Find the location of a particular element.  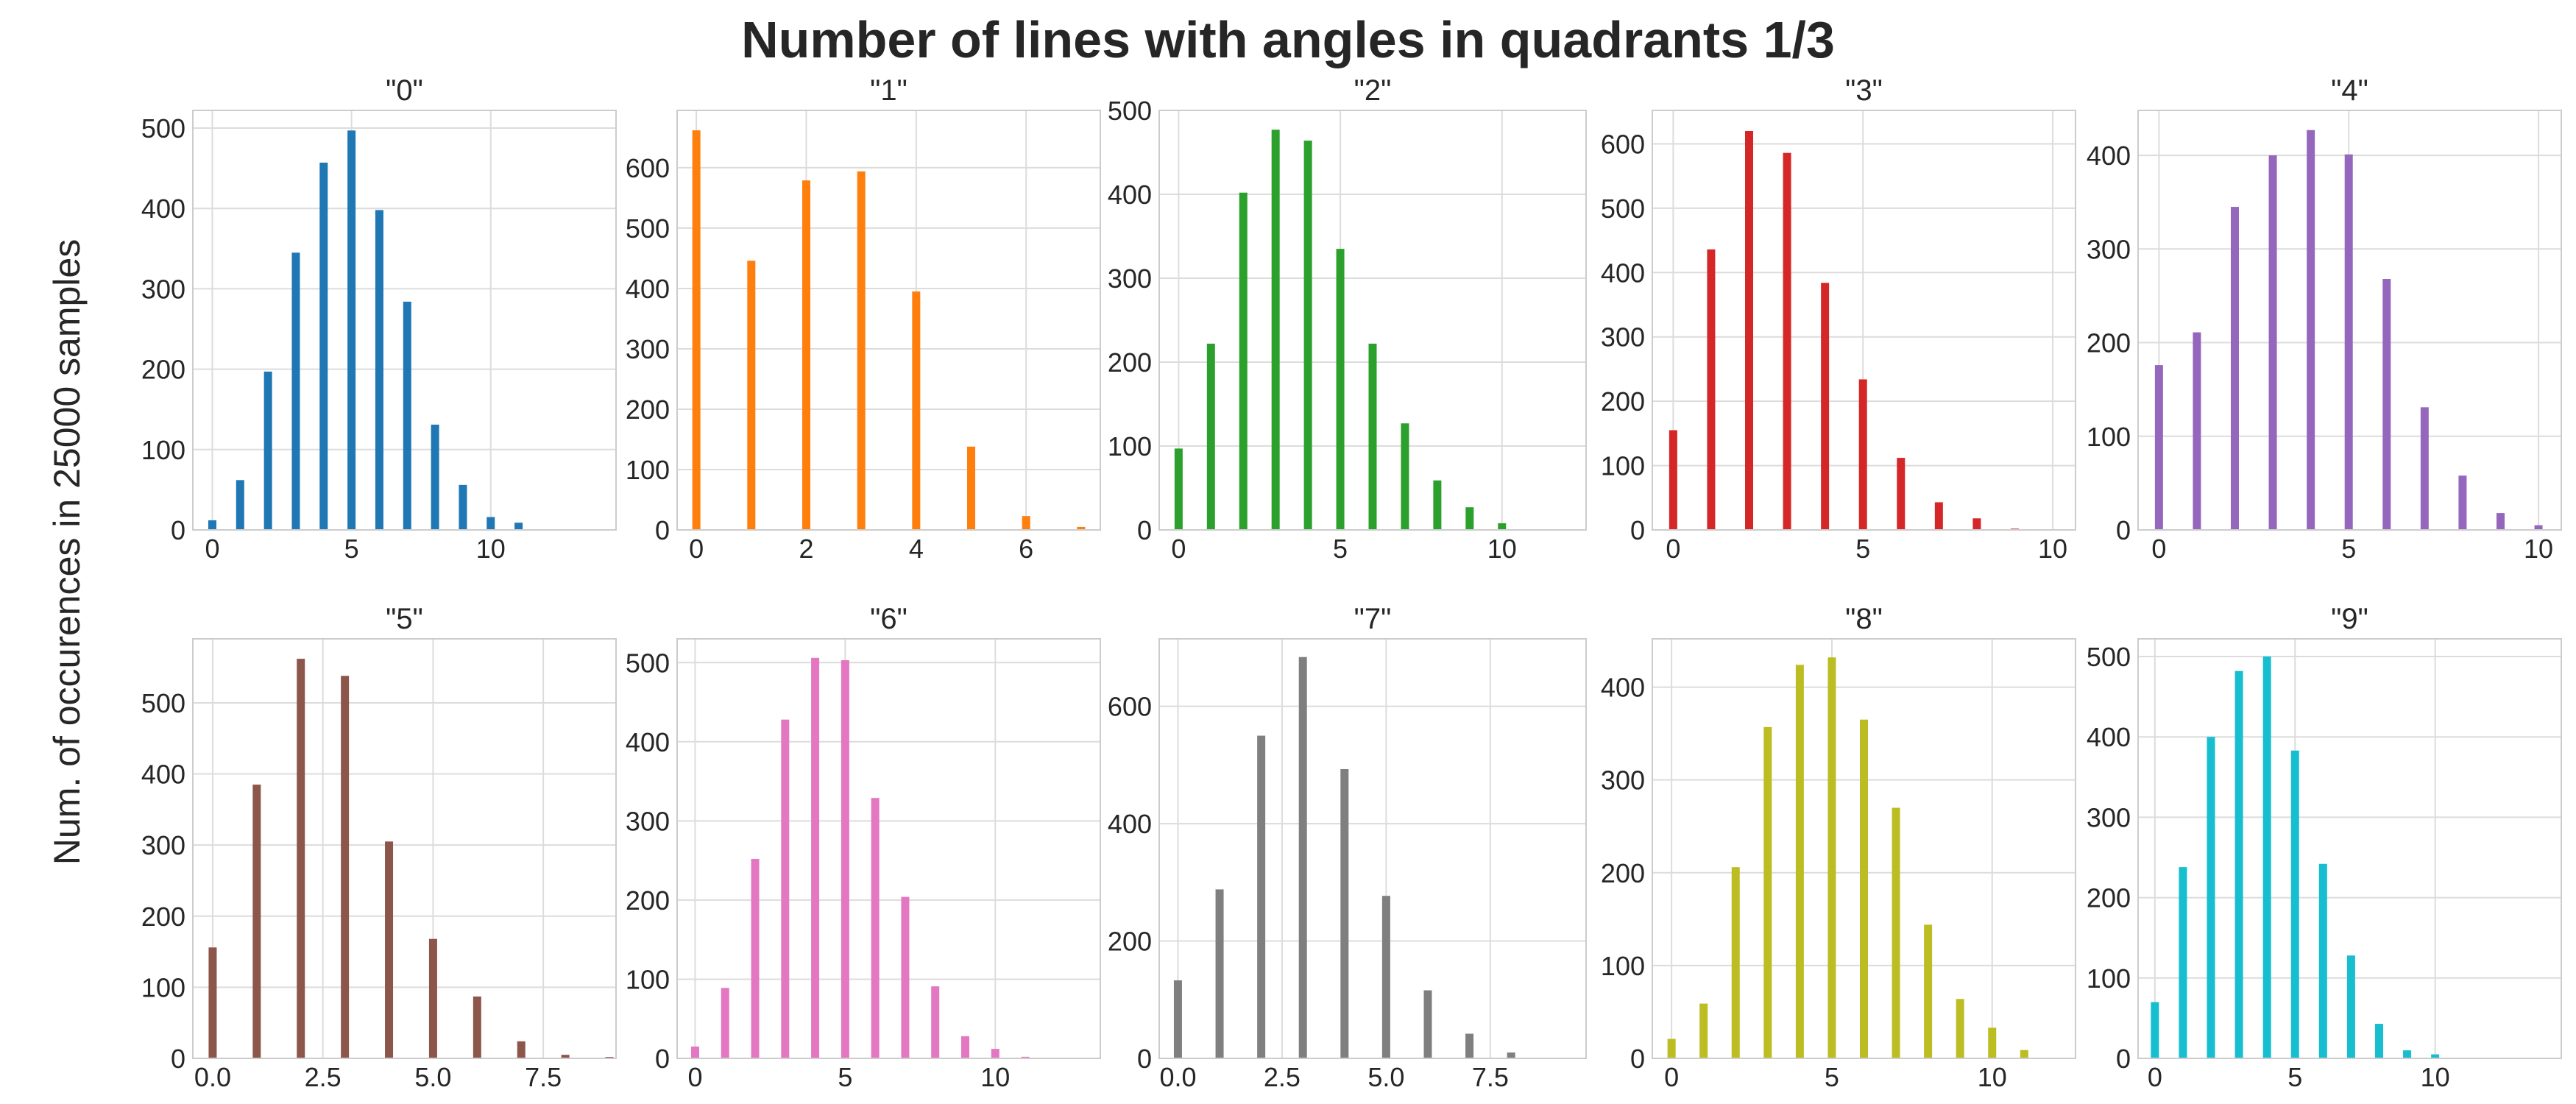

y-tick-label: 600 is located at coordinates (1623, 144).